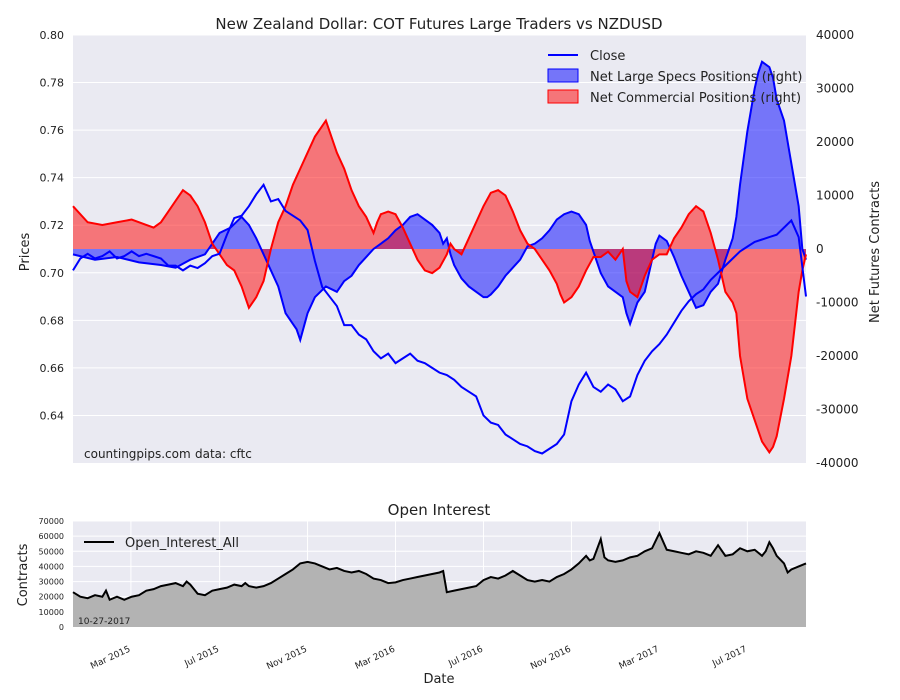  Describe the element at coordinates (51, 574) in the screenshot. I see `oi-y-axis: 0 10000 20000 30000 40000 50000 60000 70000` at that location.